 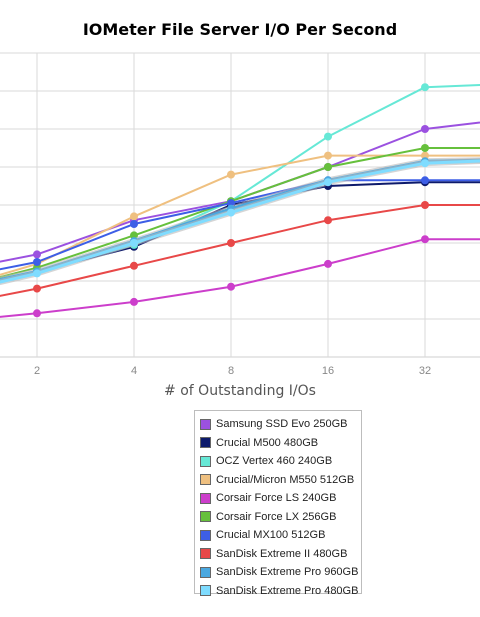 What do you see at coordinates (274, 461) in the screenshot?
I see `legend-label: OCZ Vertex 460 240GB` at bounding box center [274, 461].